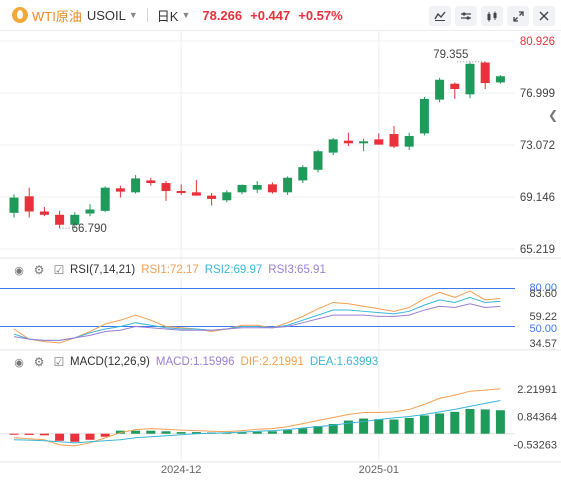 Image resolution: width=561 pixels, height=485 pixels. What do you see at coordinates (39, 270) in the screenshot?
I see `gear-icon: ⚙` at bounding box center [39, 270].